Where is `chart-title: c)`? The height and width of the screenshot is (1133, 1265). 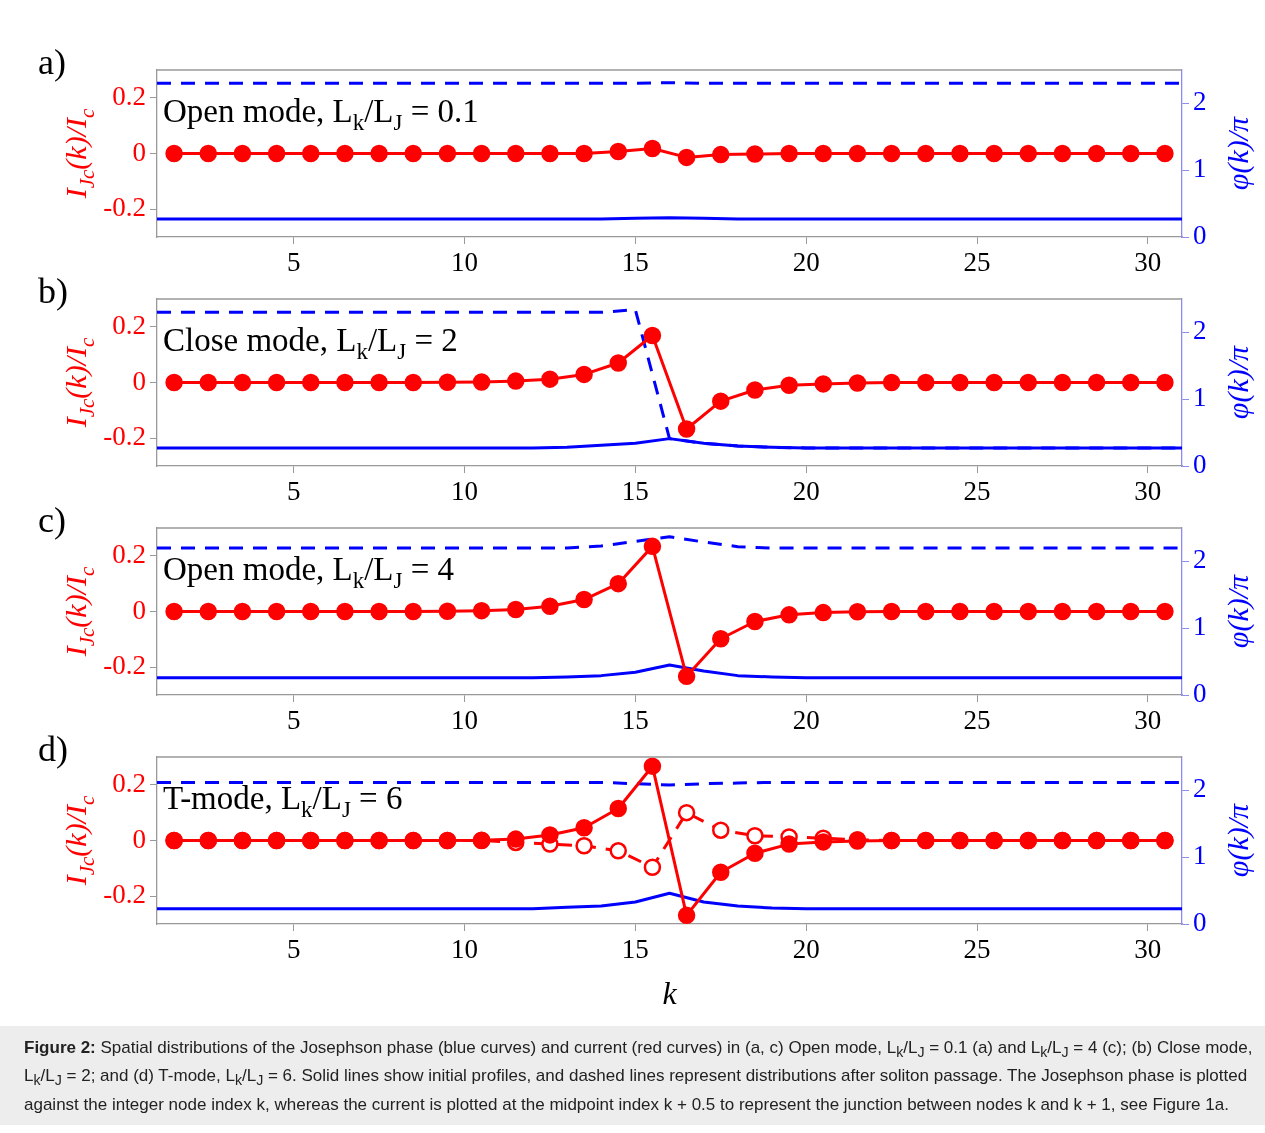
chart-title: c) is located at coordinates (52, 520).